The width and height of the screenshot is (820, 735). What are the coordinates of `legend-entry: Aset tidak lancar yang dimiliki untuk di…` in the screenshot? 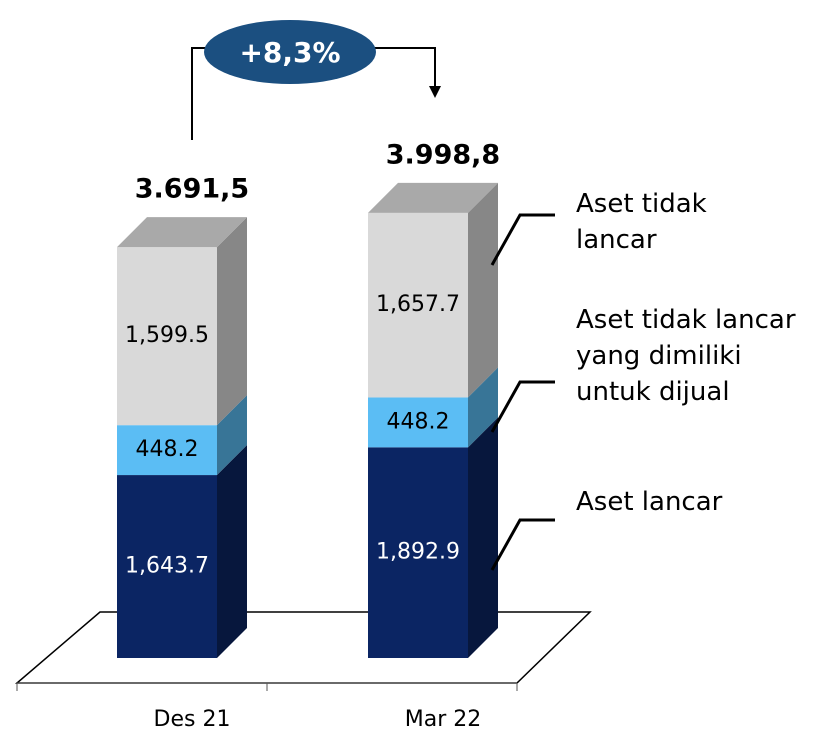 It's located at (686, 356).